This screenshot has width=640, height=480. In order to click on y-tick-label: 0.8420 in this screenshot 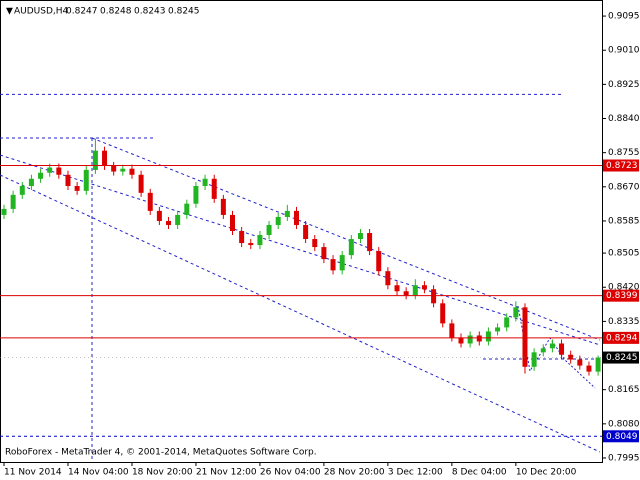, I will do `click(624, 288)`.